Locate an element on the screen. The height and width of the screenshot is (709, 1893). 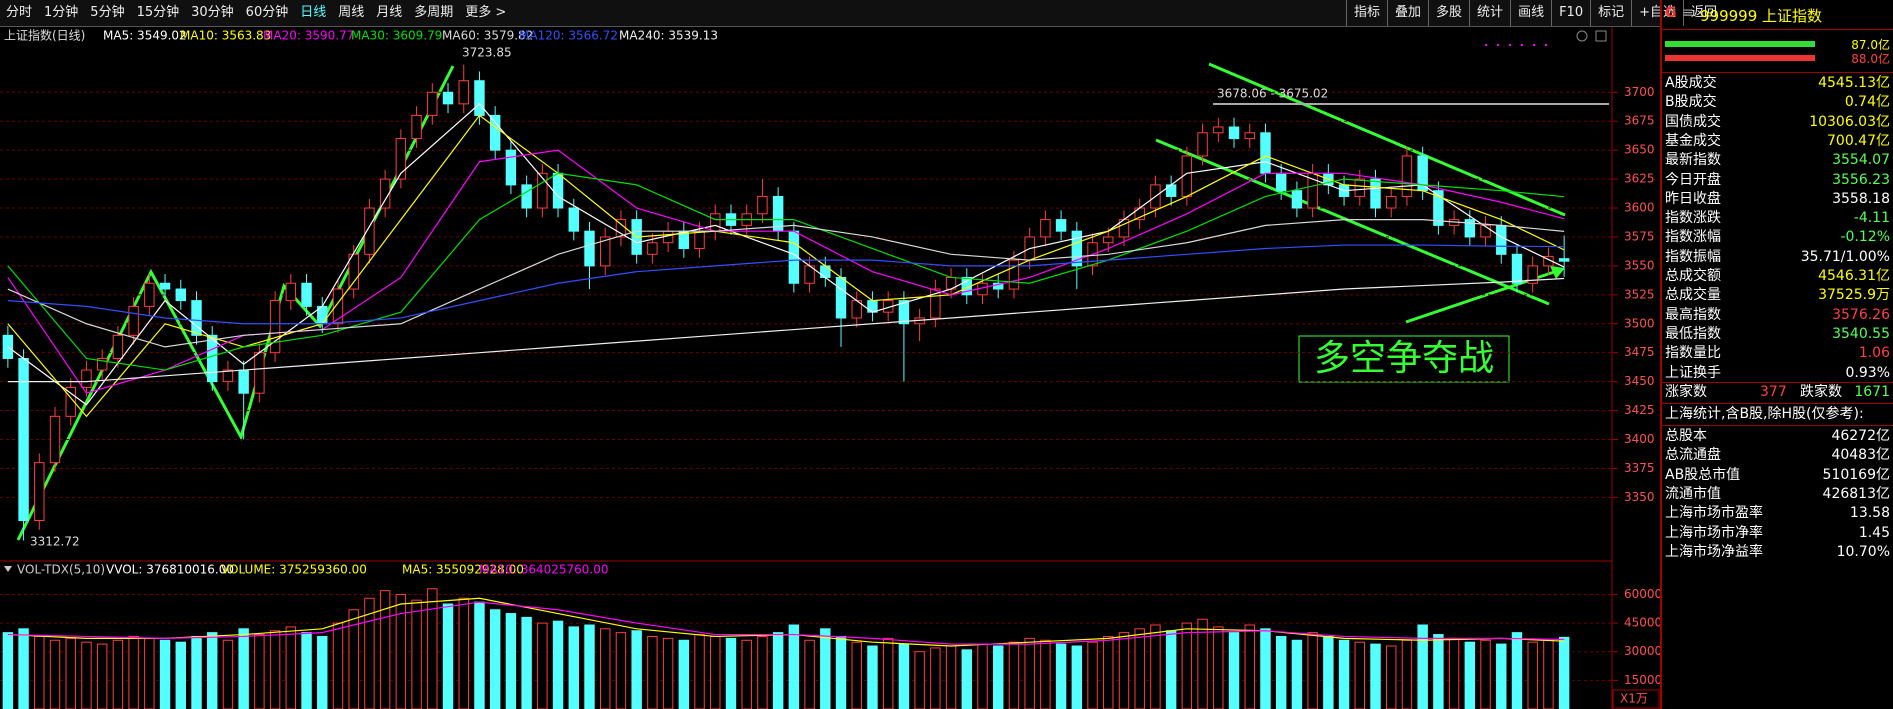
tool-button: 画线 is located at coordinates (1530, 13).